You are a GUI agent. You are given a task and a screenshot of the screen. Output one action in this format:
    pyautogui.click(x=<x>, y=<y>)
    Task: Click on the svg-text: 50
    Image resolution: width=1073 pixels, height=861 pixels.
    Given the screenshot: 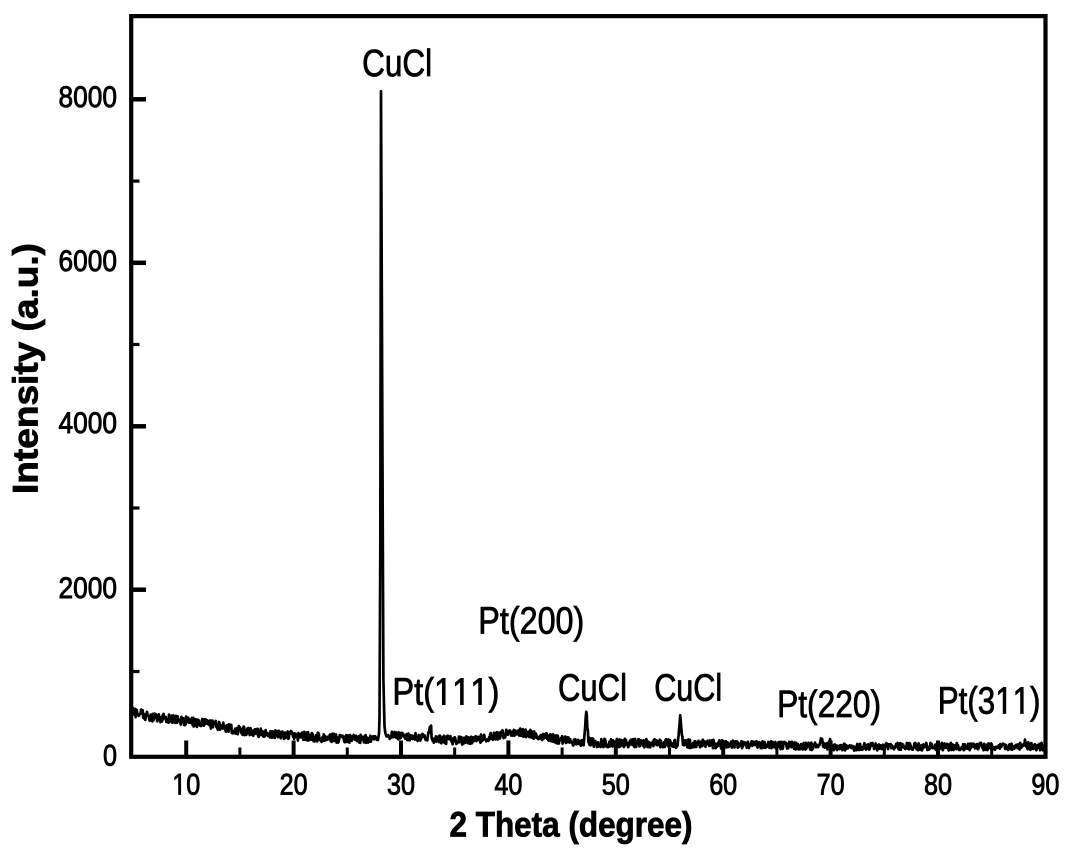 What is the action you would take?
    pyautogui.click(x=616, y=785)
    